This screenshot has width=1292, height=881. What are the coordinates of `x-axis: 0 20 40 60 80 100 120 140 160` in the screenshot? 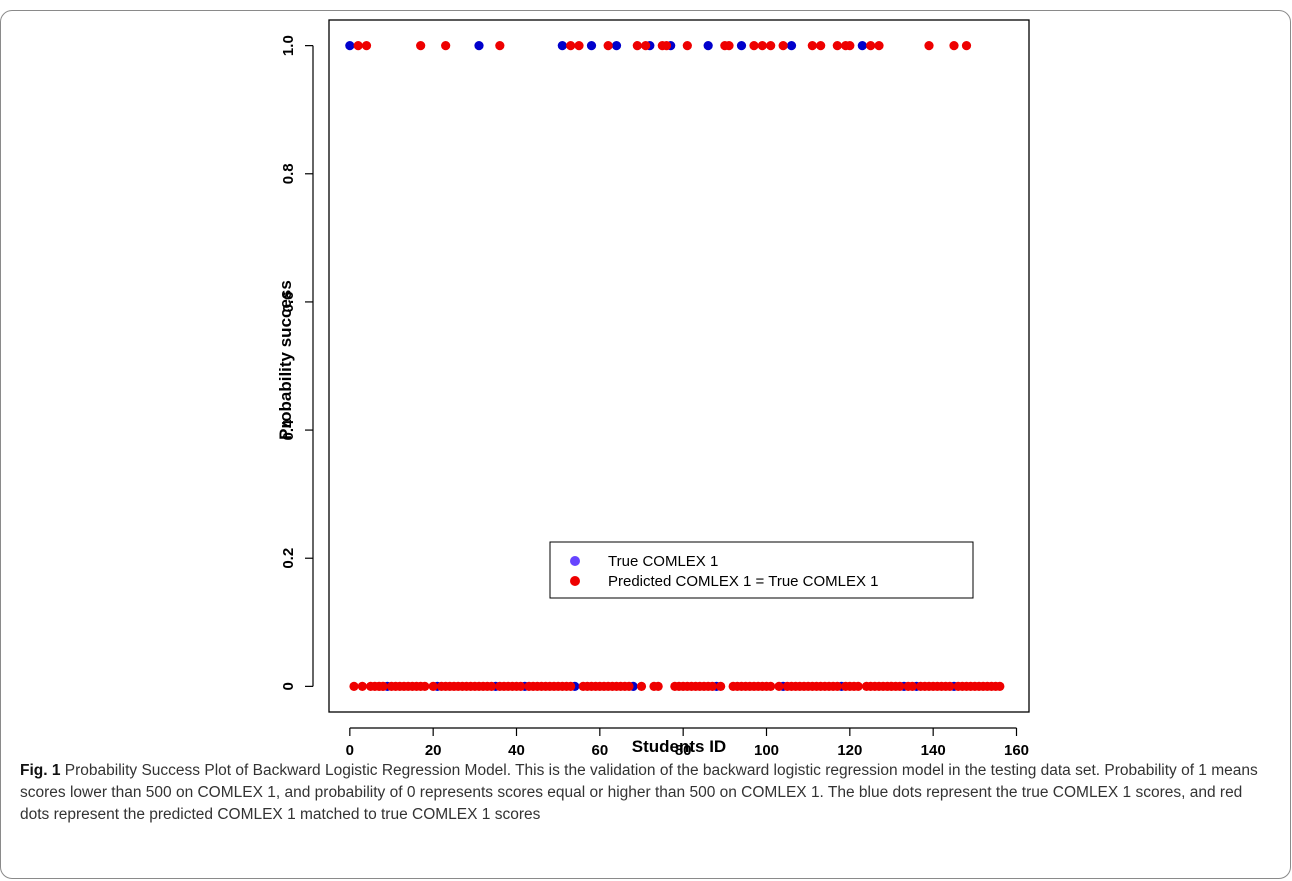 It's located at (687, 743).